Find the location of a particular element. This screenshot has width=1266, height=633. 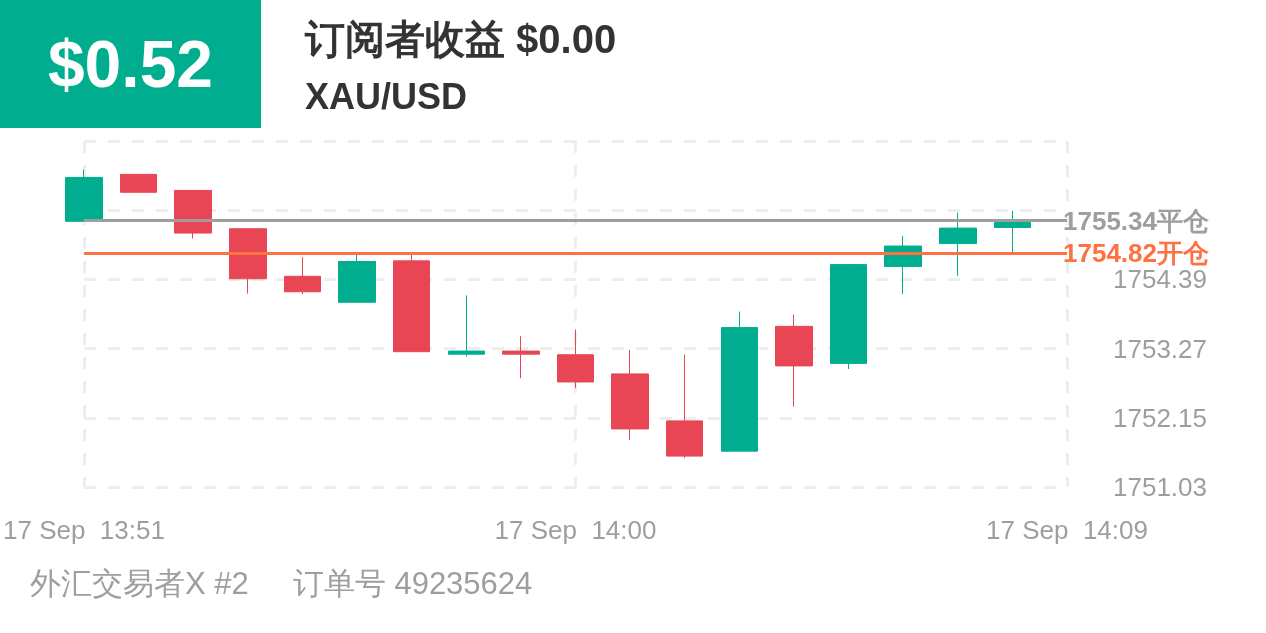

ref-line-label: 1754.82开仓 is located at coordinates (1136, 252).